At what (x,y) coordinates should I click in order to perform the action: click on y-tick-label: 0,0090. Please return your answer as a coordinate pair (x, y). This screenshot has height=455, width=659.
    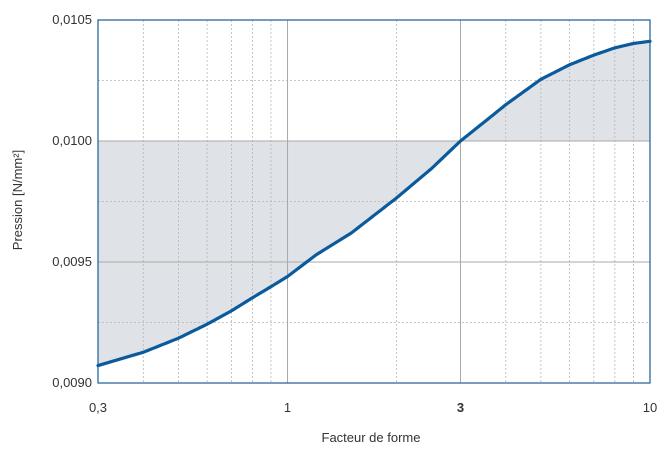
    Looking at the image, I should click on (72, 382).